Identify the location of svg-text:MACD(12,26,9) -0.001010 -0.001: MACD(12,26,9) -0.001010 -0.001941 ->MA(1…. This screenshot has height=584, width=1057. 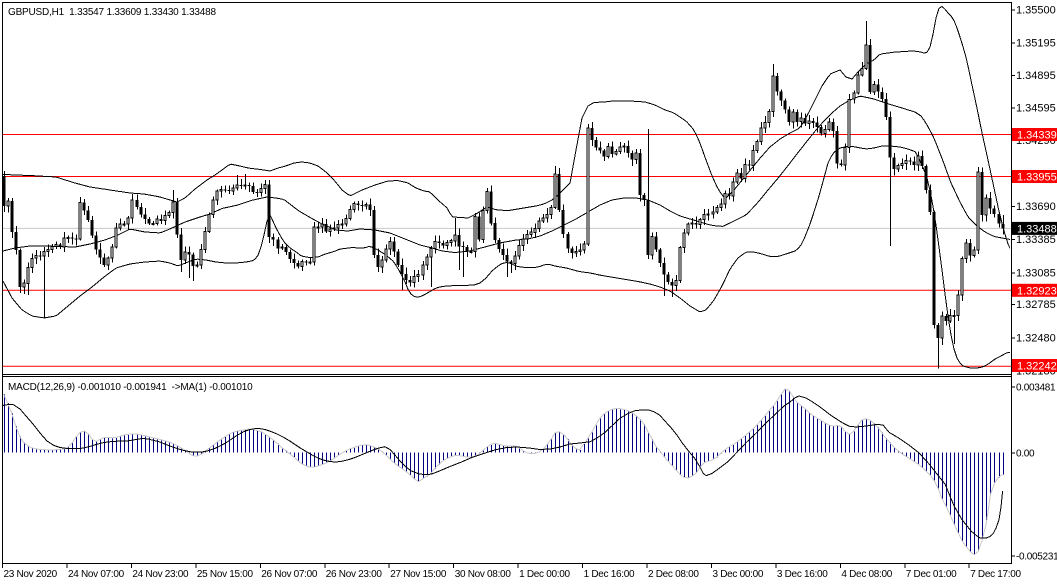
(130, 387).